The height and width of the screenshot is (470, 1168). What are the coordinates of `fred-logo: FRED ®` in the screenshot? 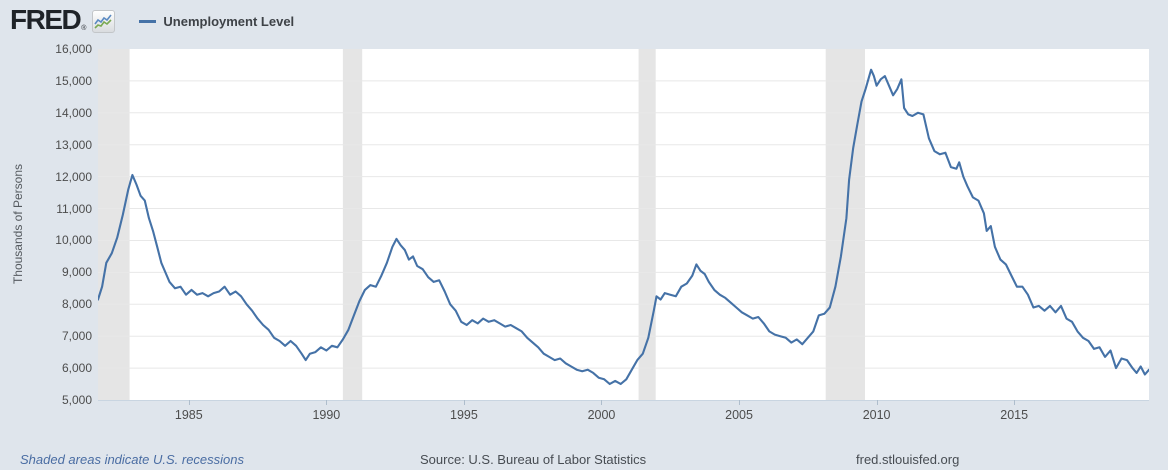 It's located at (63, 19).